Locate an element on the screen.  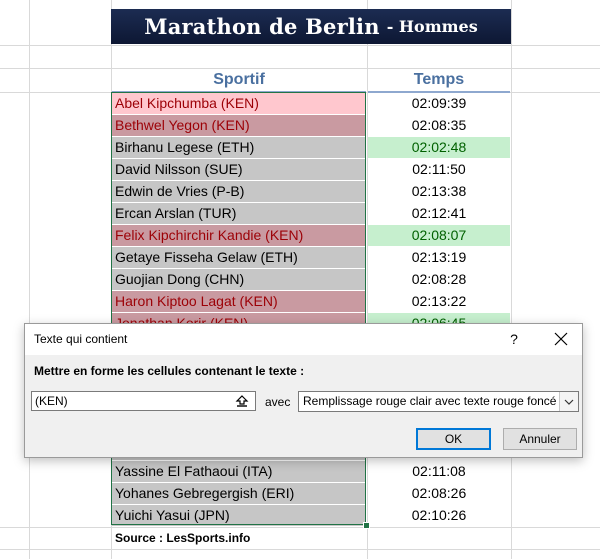
race-time: 02:08:28 is located at coordinates (439, 279).